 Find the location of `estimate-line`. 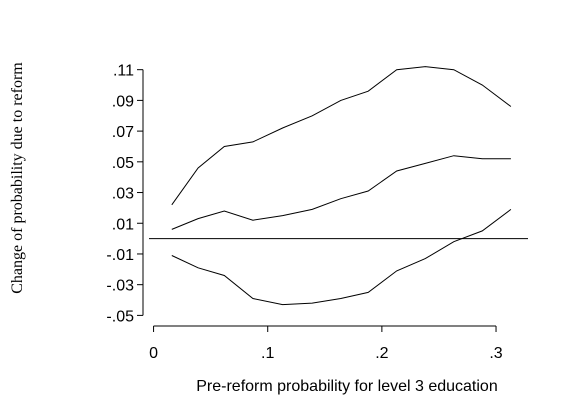

estimate-line is located at coordinates (341, 192).